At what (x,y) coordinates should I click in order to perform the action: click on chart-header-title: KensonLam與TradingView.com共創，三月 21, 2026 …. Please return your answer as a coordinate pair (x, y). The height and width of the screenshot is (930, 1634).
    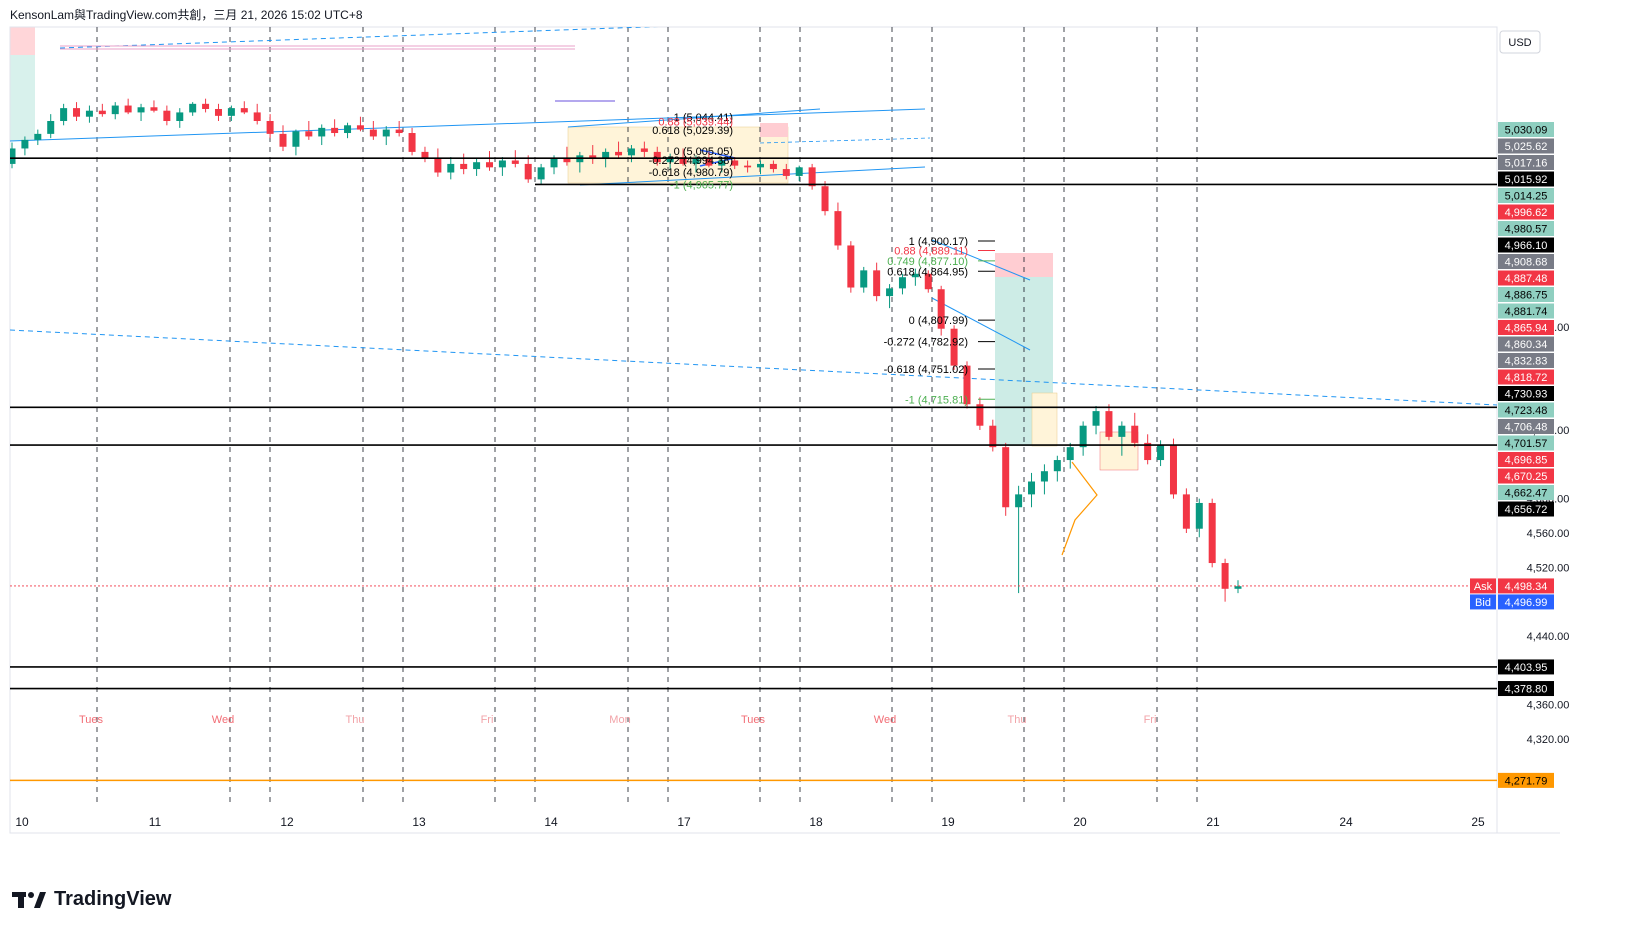
    Looking at the image, I should click on (186, 15).